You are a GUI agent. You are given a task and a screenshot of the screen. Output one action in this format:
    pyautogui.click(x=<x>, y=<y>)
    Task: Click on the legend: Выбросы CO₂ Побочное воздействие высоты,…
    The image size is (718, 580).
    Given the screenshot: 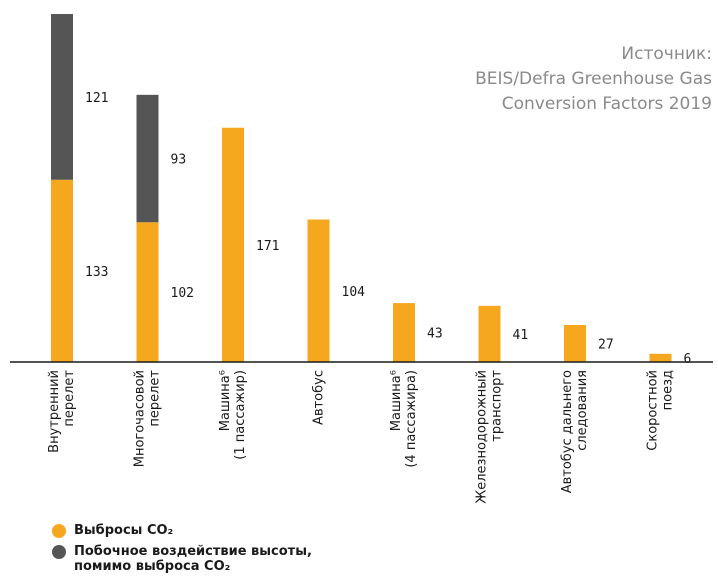 What is the action you would take?
    pyautogui.click(x=182, y=551)
    